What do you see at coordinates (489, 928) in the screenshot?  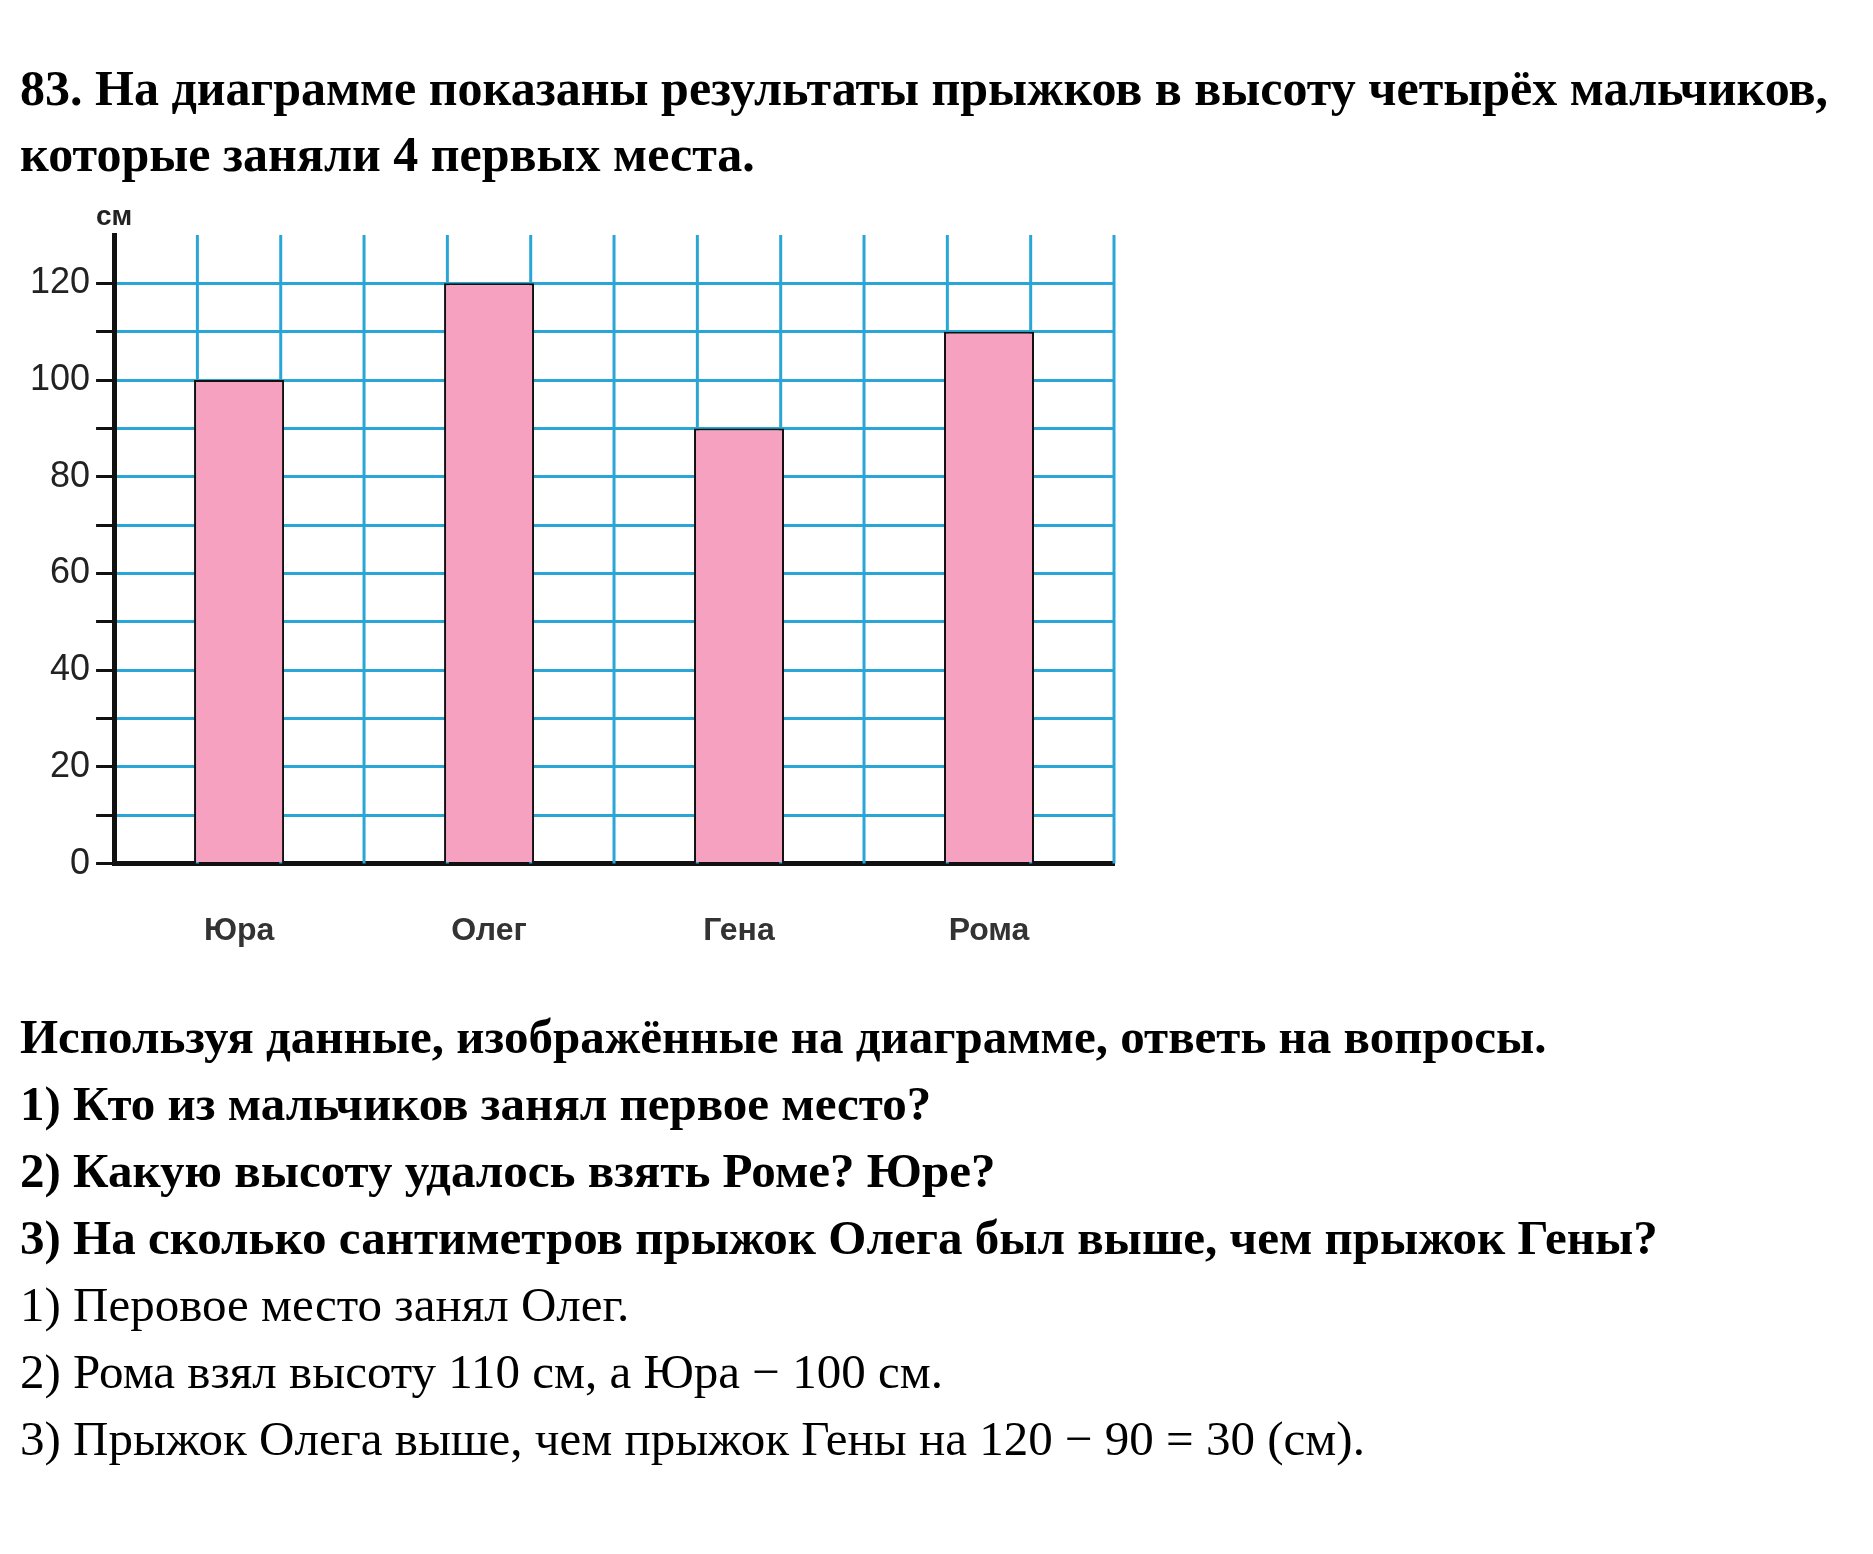 I see `x-tick-label: Олег` at bounding box center [489, 928].